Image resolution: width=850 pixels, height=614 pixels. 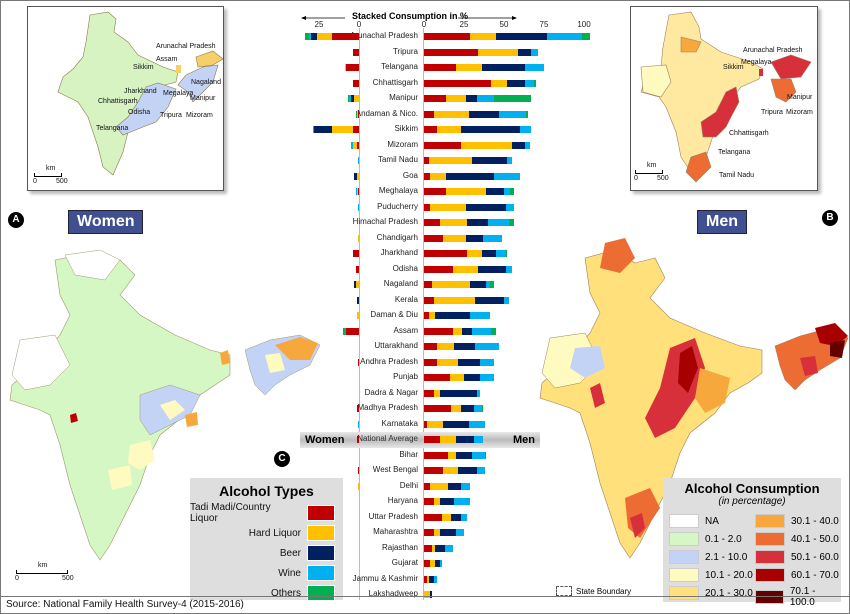 What do you see at coordinates (524, 440) in the screenshot?
I see `band-men-label: Men` at bounding box center [524, 440].